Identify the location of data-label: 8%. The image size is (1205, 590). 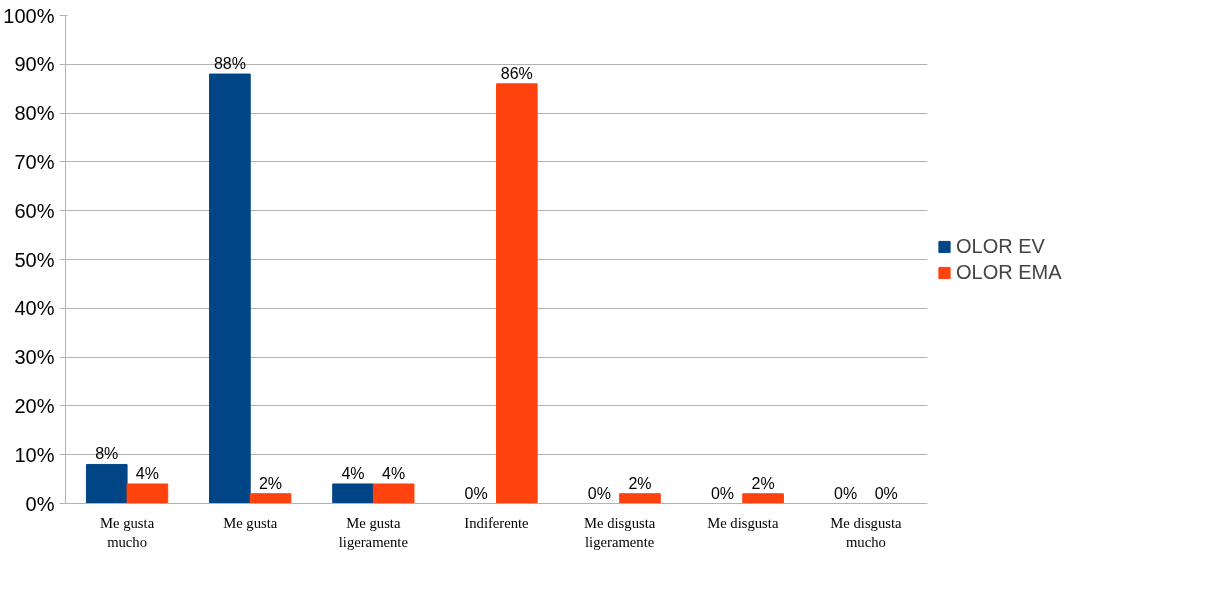
(107, 454).